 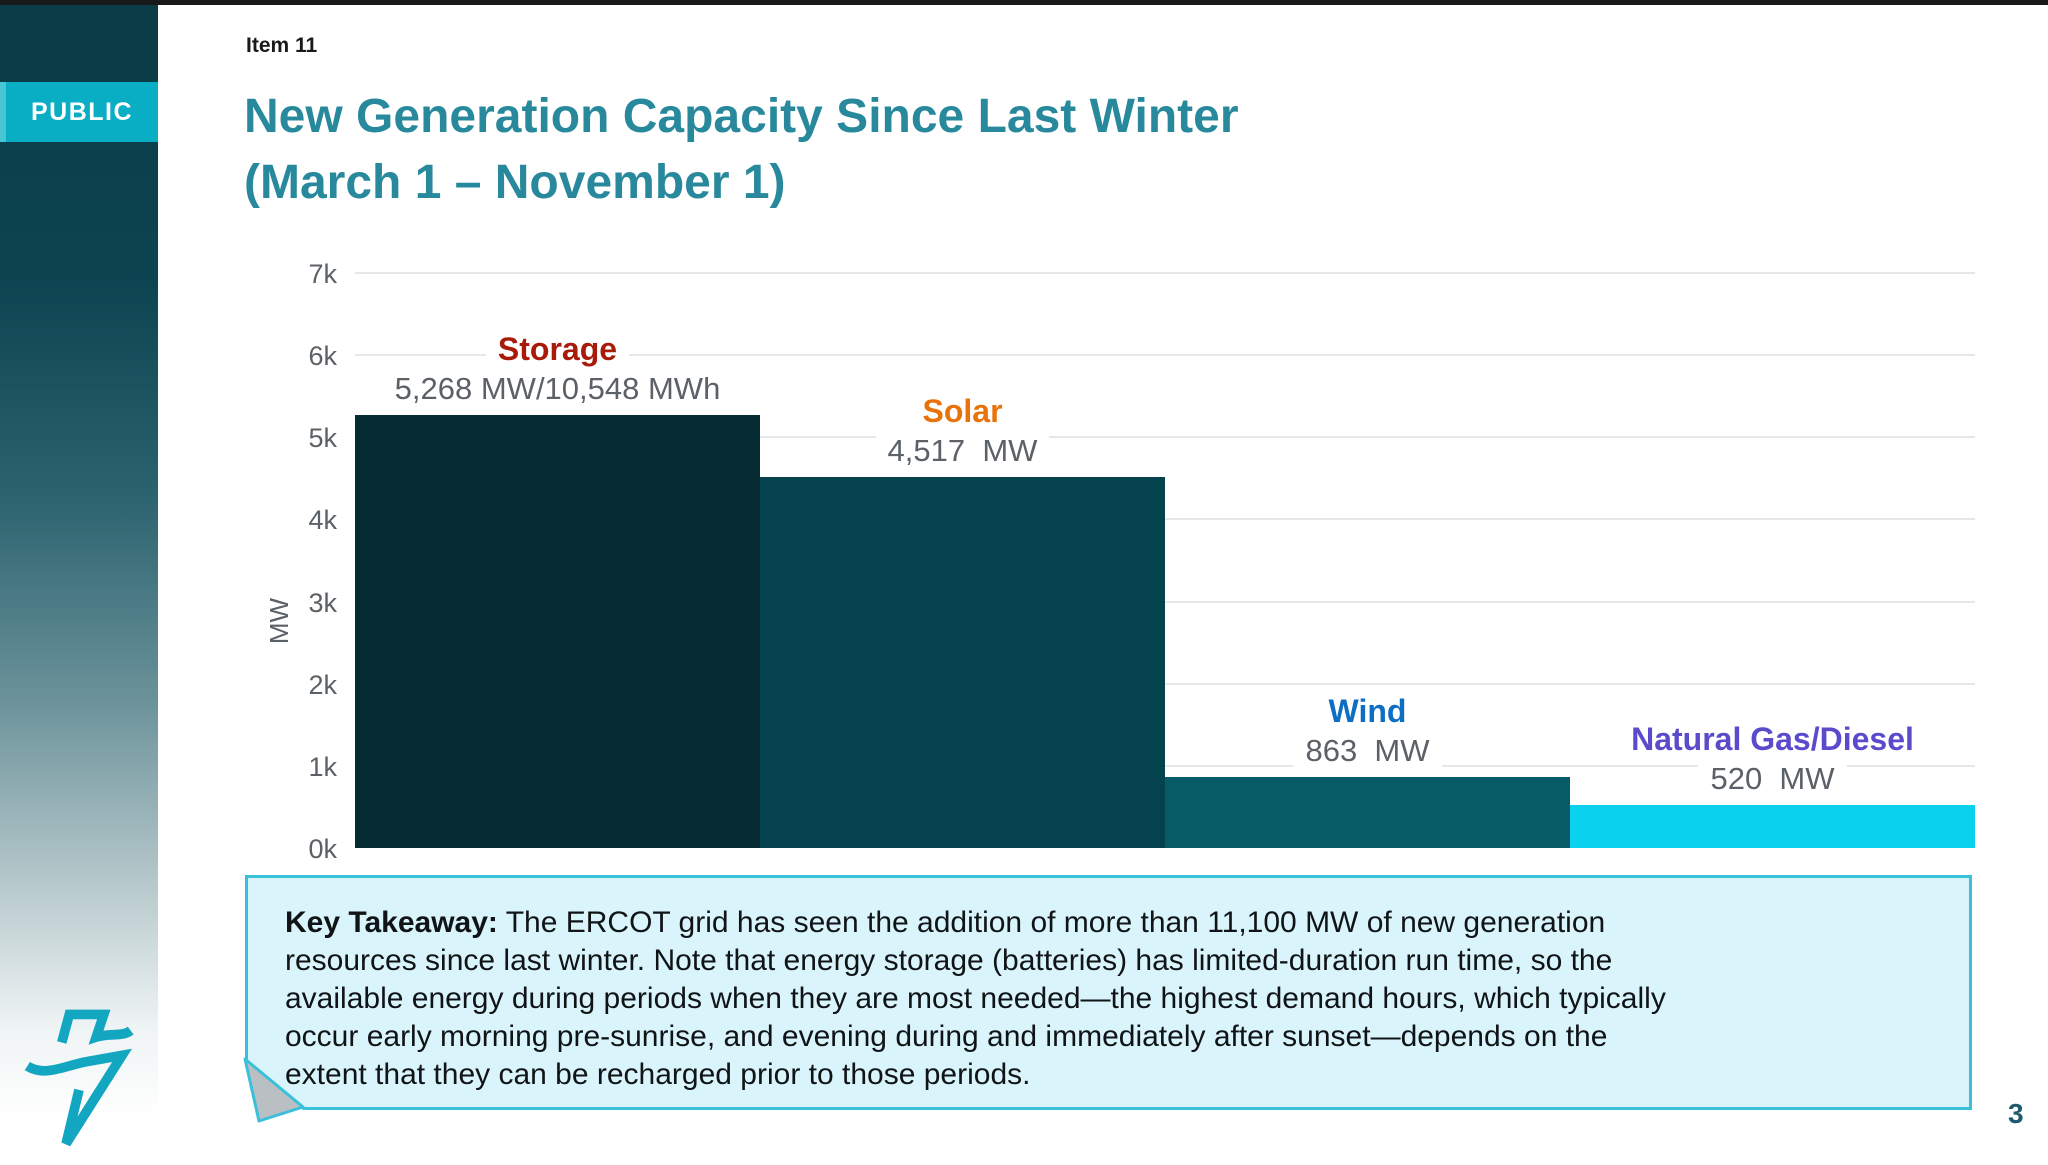 What do you see at coordinates (962, 410) in the screenshot?
I see `bar-category-solar: Solar` at bounding box center [962, 410].